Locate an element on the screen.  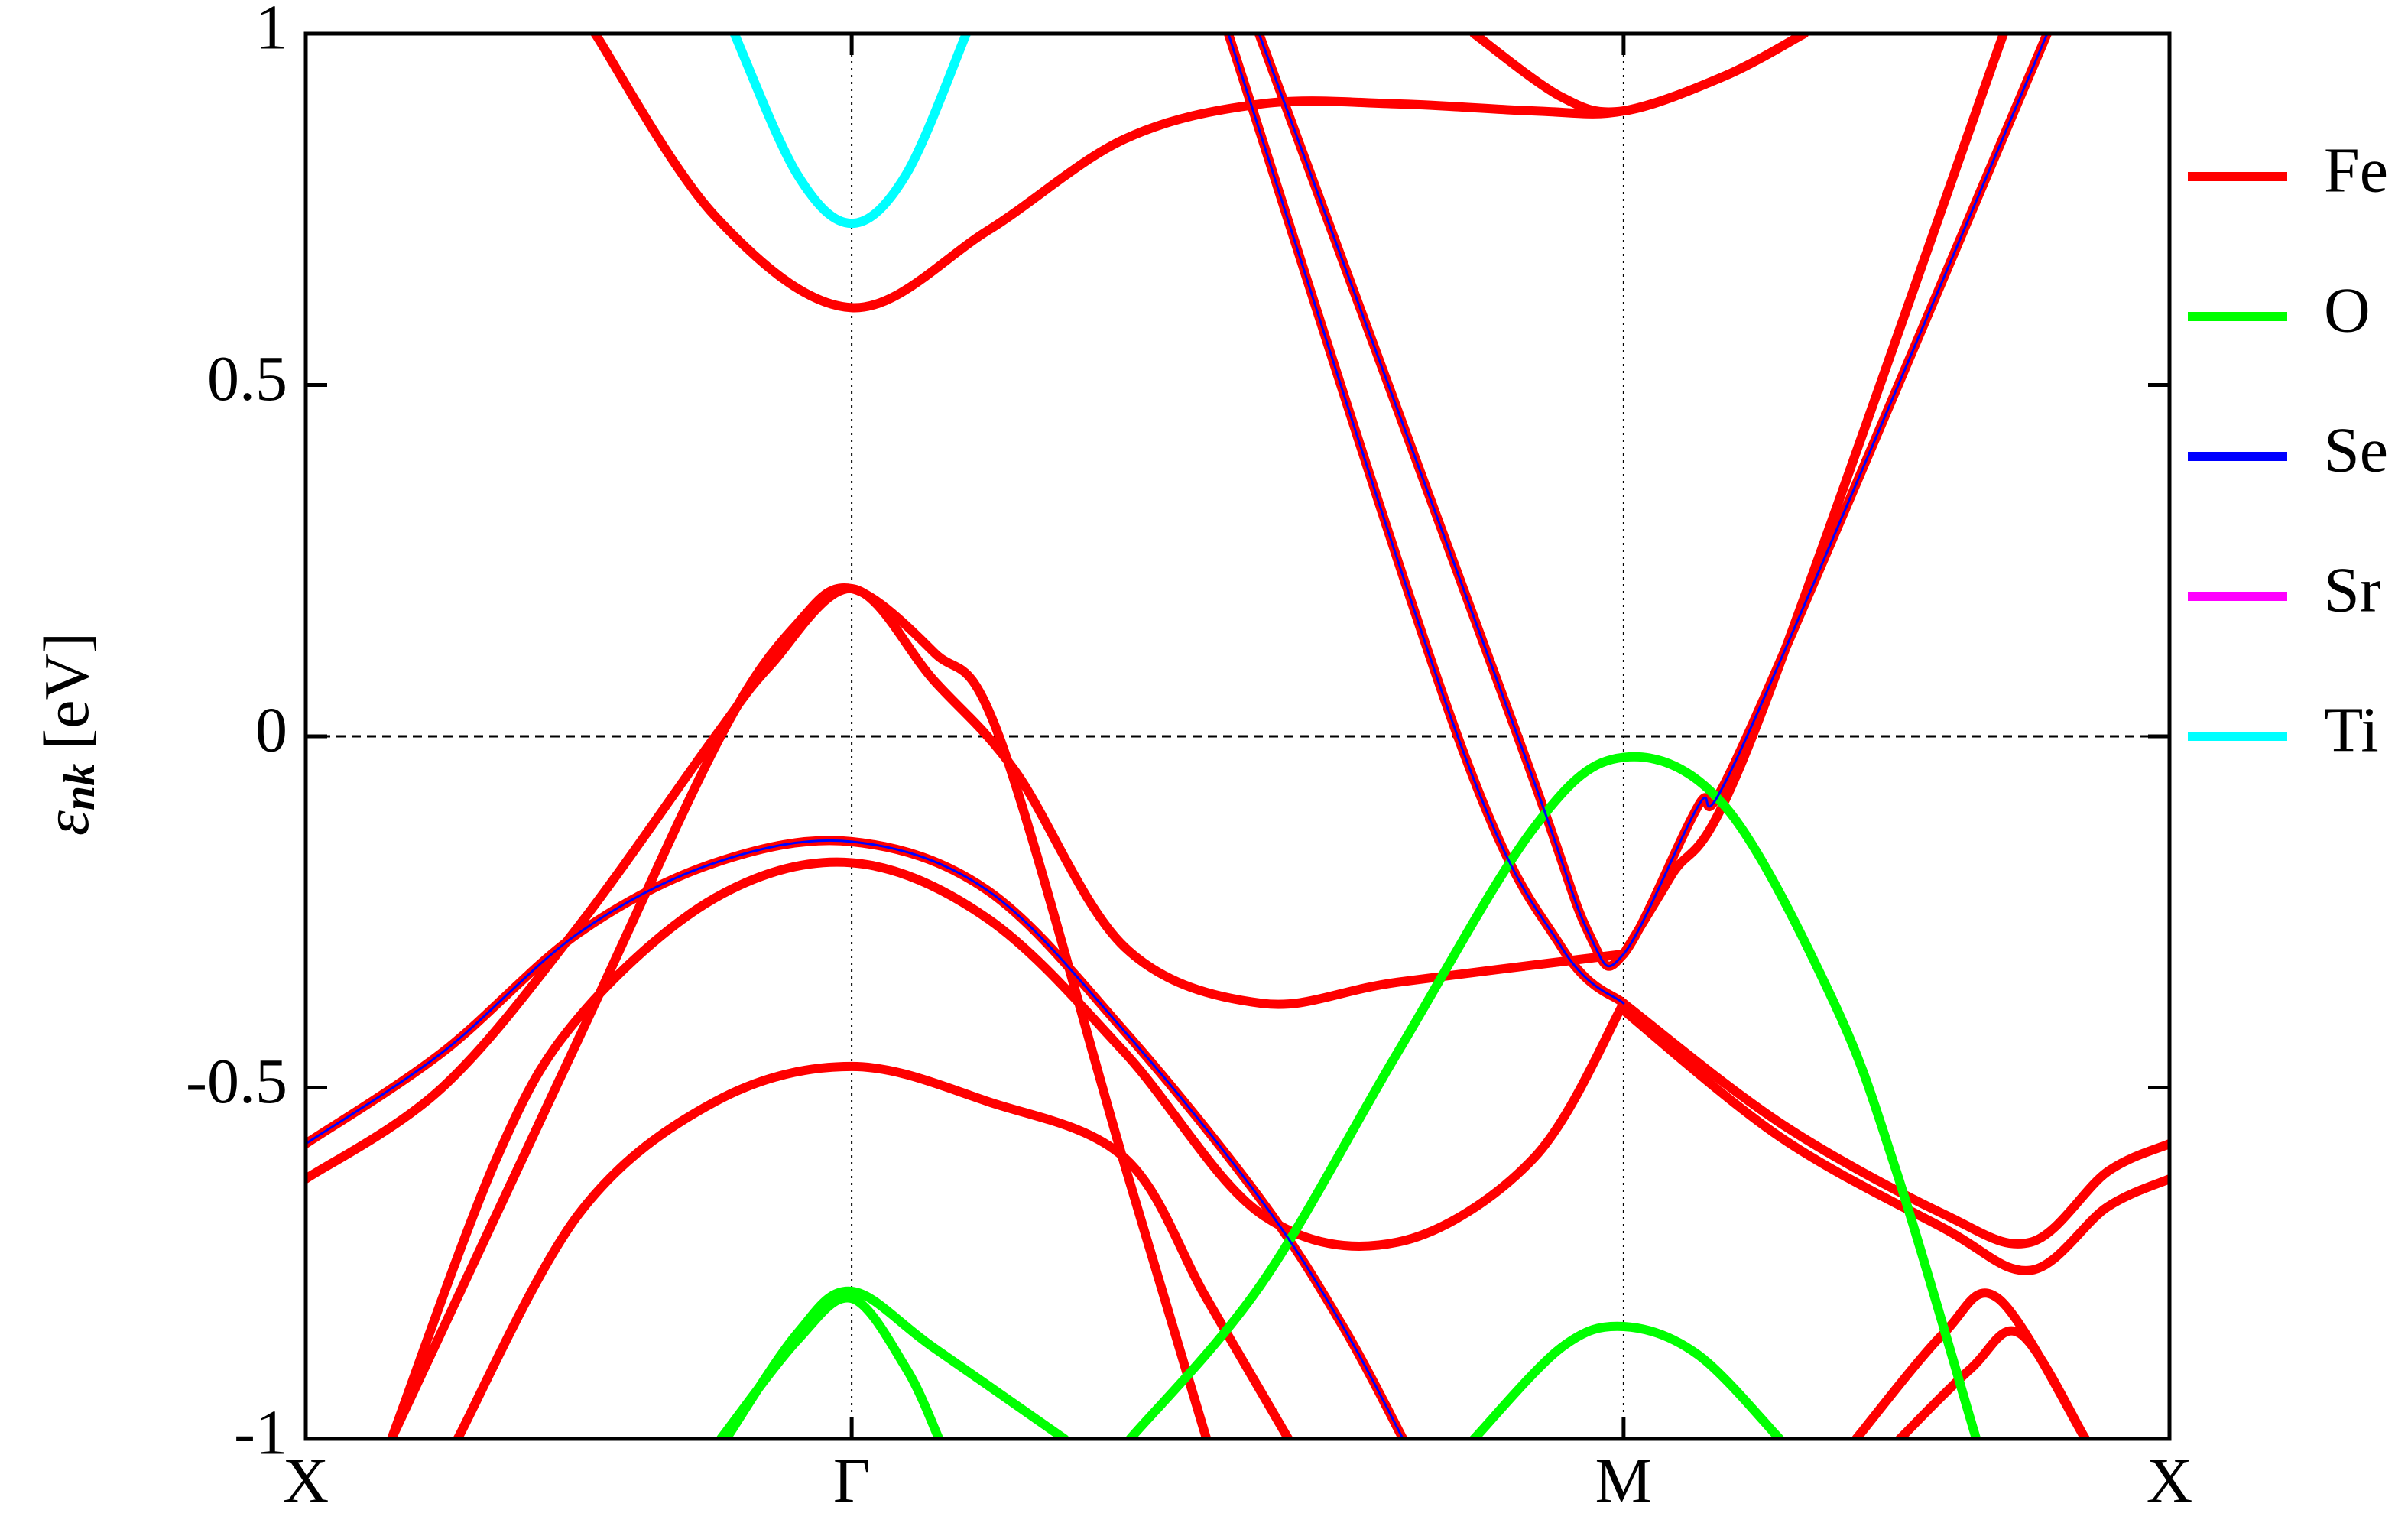
y-tick-label: 0 is located at coordinates (271, 729).